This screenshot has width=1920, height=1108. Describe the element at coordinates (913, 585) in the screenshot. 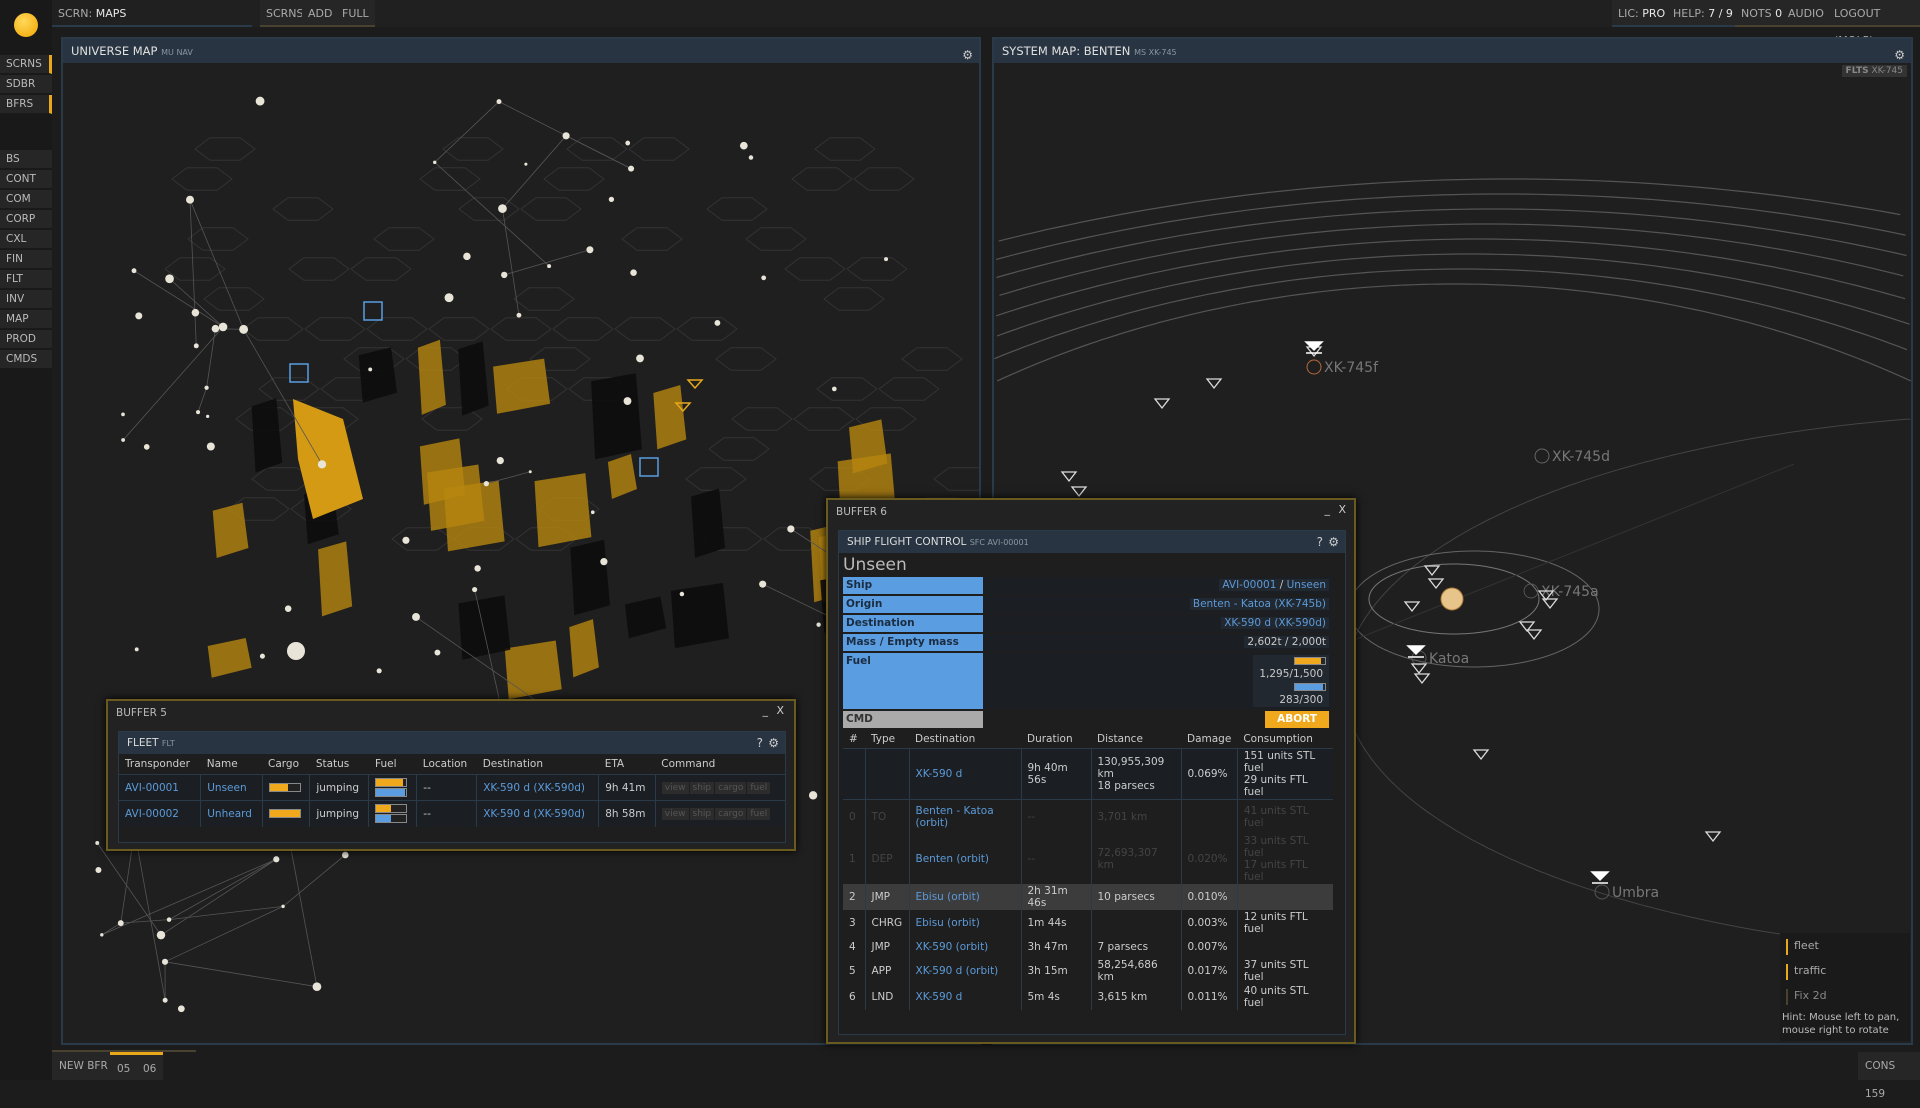

I see `field-label: Ship` at that location.